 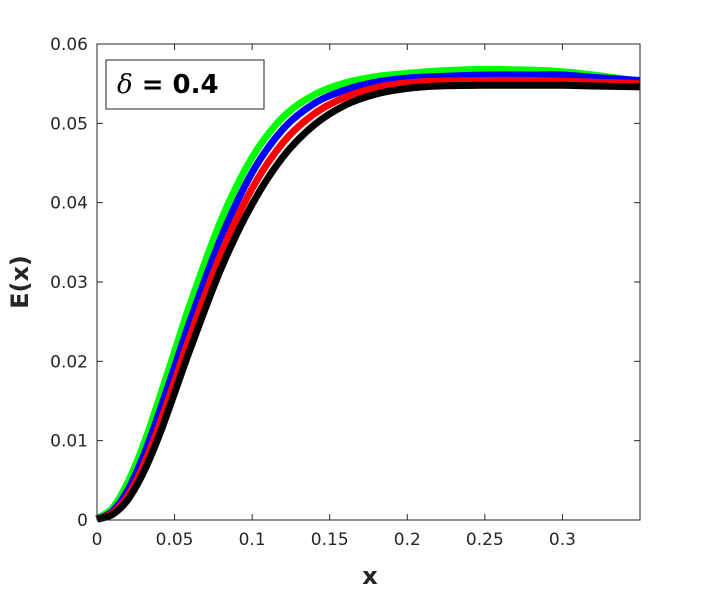 What do you see at coordinates (370, 576) in the screenshot?
I see `x-axis-title: x` at bounding box center [370, 576].